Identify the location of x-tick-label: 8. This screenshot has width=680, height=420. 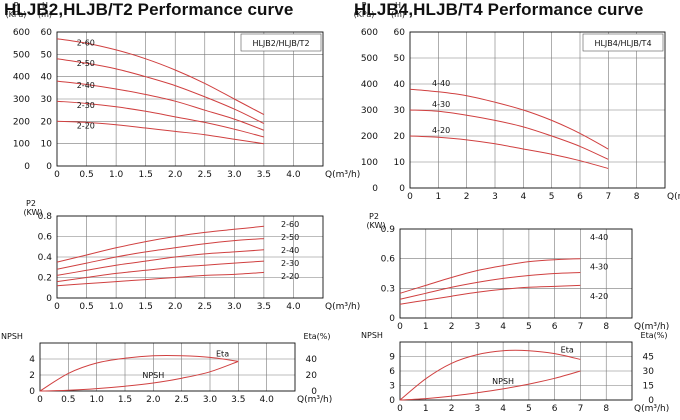
(606, 409).